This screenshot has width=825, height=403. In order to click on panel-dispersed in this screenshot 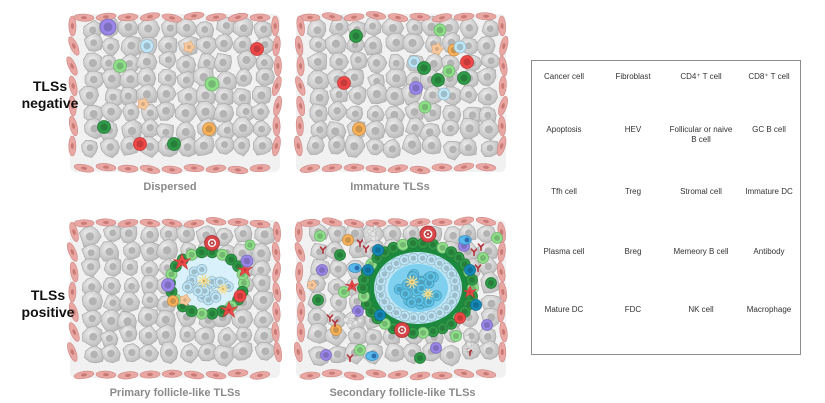, I will do `click(174, 93)`.